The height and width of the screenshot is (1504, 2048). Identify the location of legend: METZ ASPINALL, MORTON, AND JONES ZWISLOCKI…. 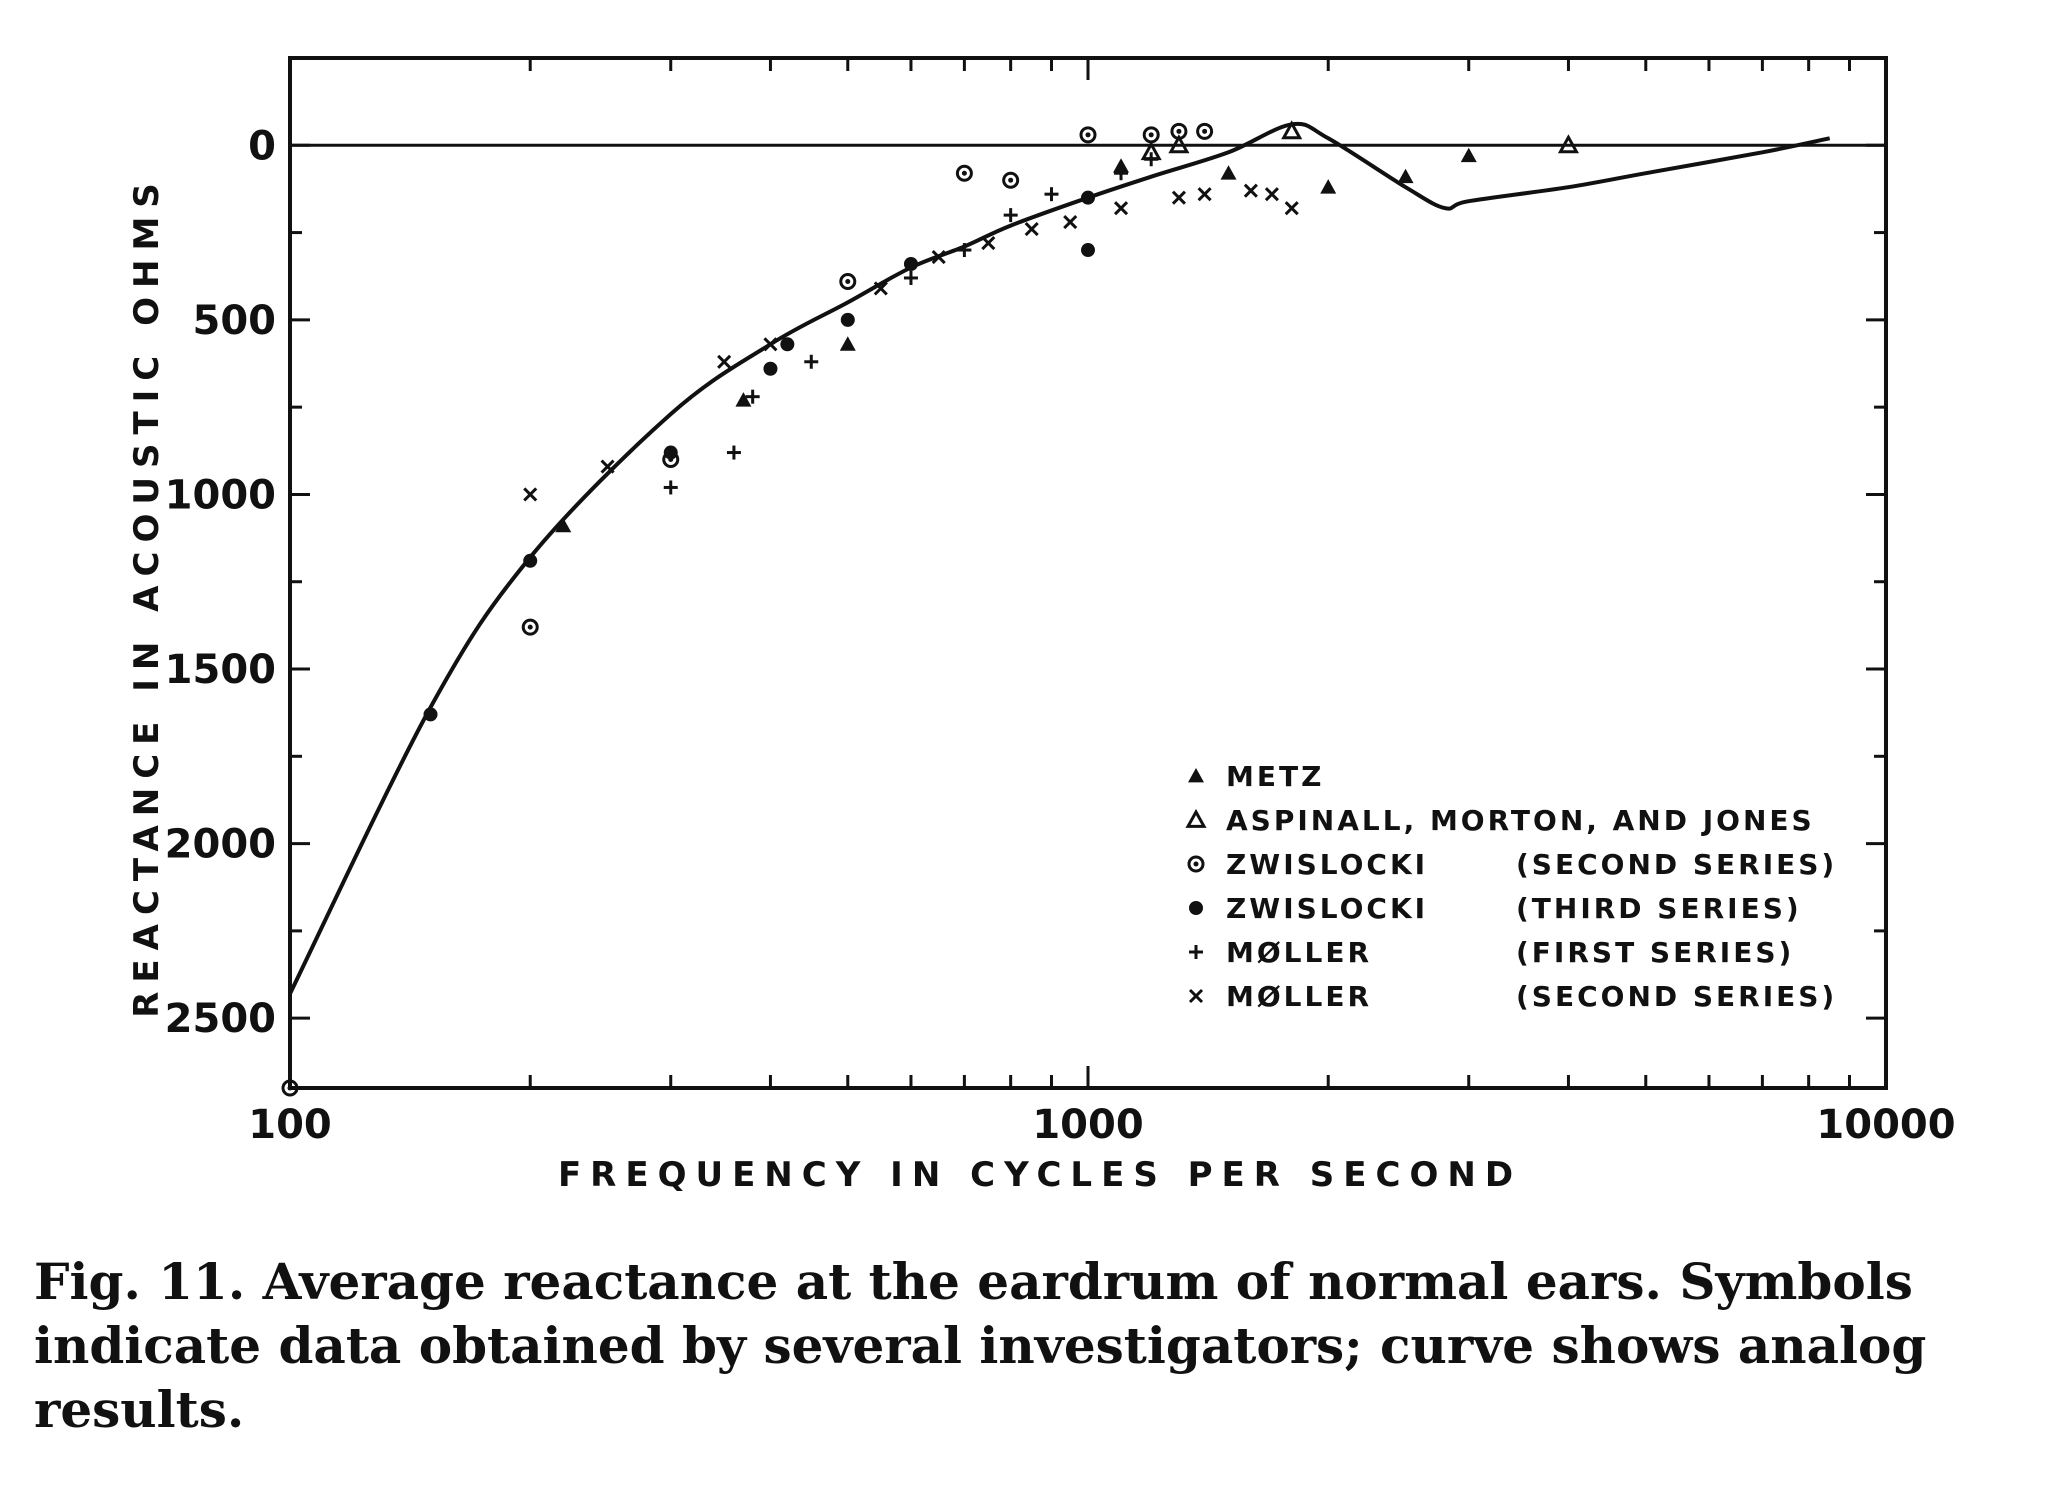
(1511, 886).